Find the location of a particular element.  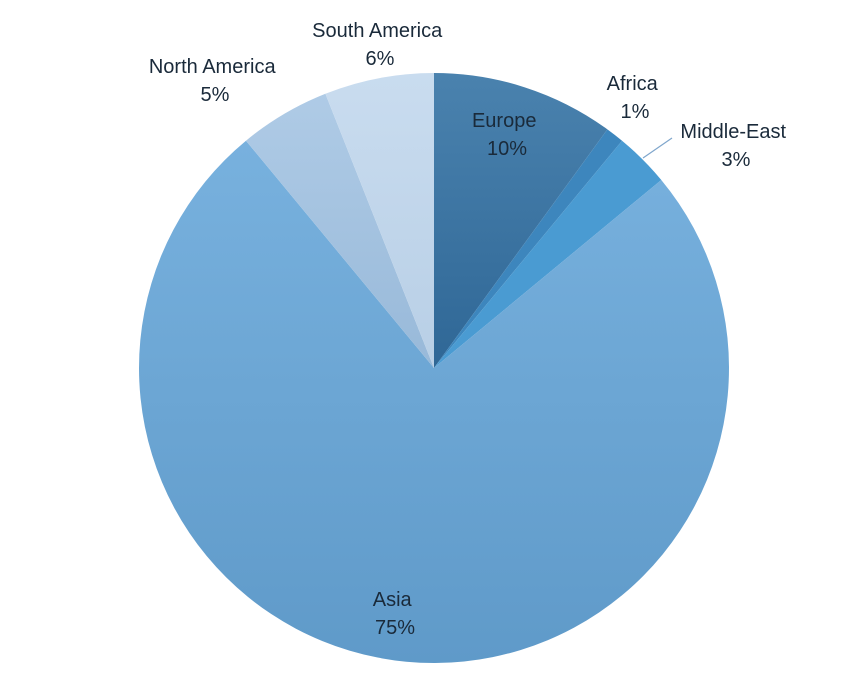

label-middle-east-value: 3% is located at coordinates (736, 160).